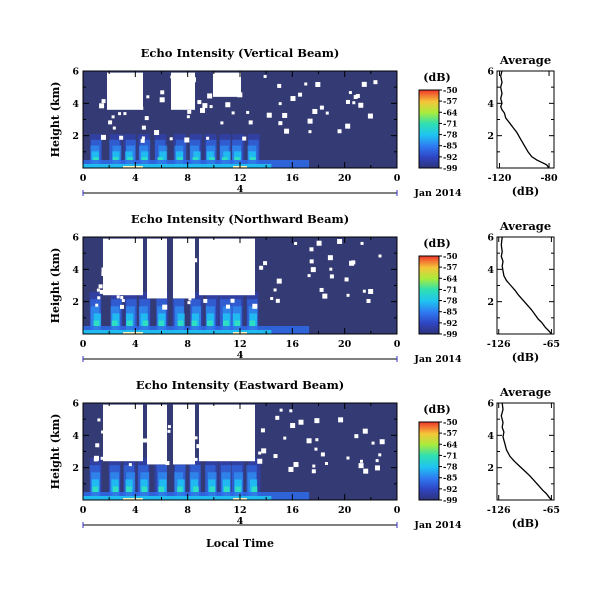 The image size is (615, 598). Describe the element at coordinates (522, 125) in the screenshot. I see `average-profile: Average 2 4 6 -120 -80(dB)` at that location.